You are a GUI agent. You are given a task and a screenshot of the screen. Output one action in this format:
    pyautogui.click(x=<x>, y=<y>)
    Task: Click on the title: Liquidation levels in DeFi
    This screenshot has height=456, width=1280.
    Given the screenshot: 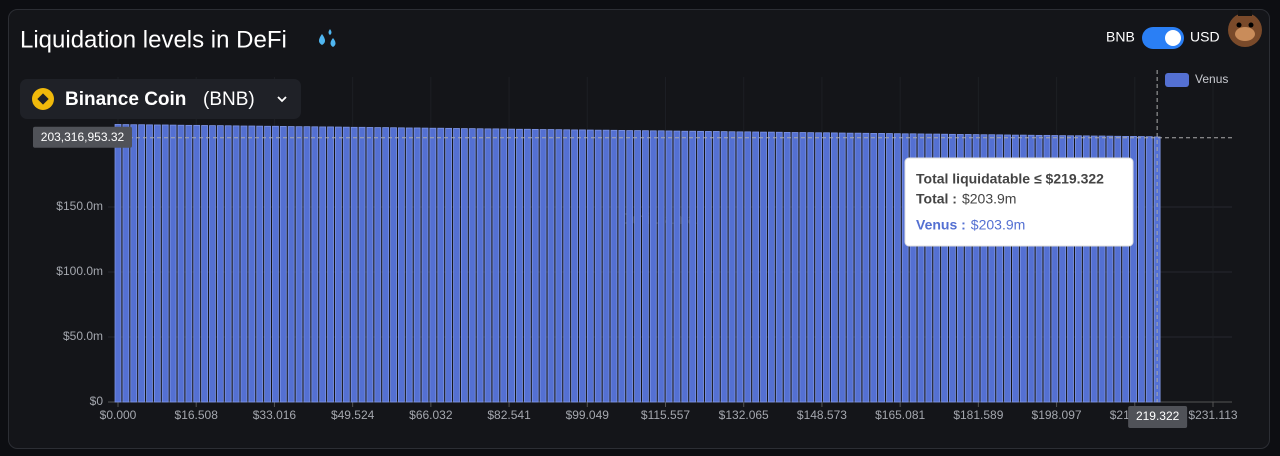 What is the action you would take?
    pyautogui.click(x=153, y=39)
    